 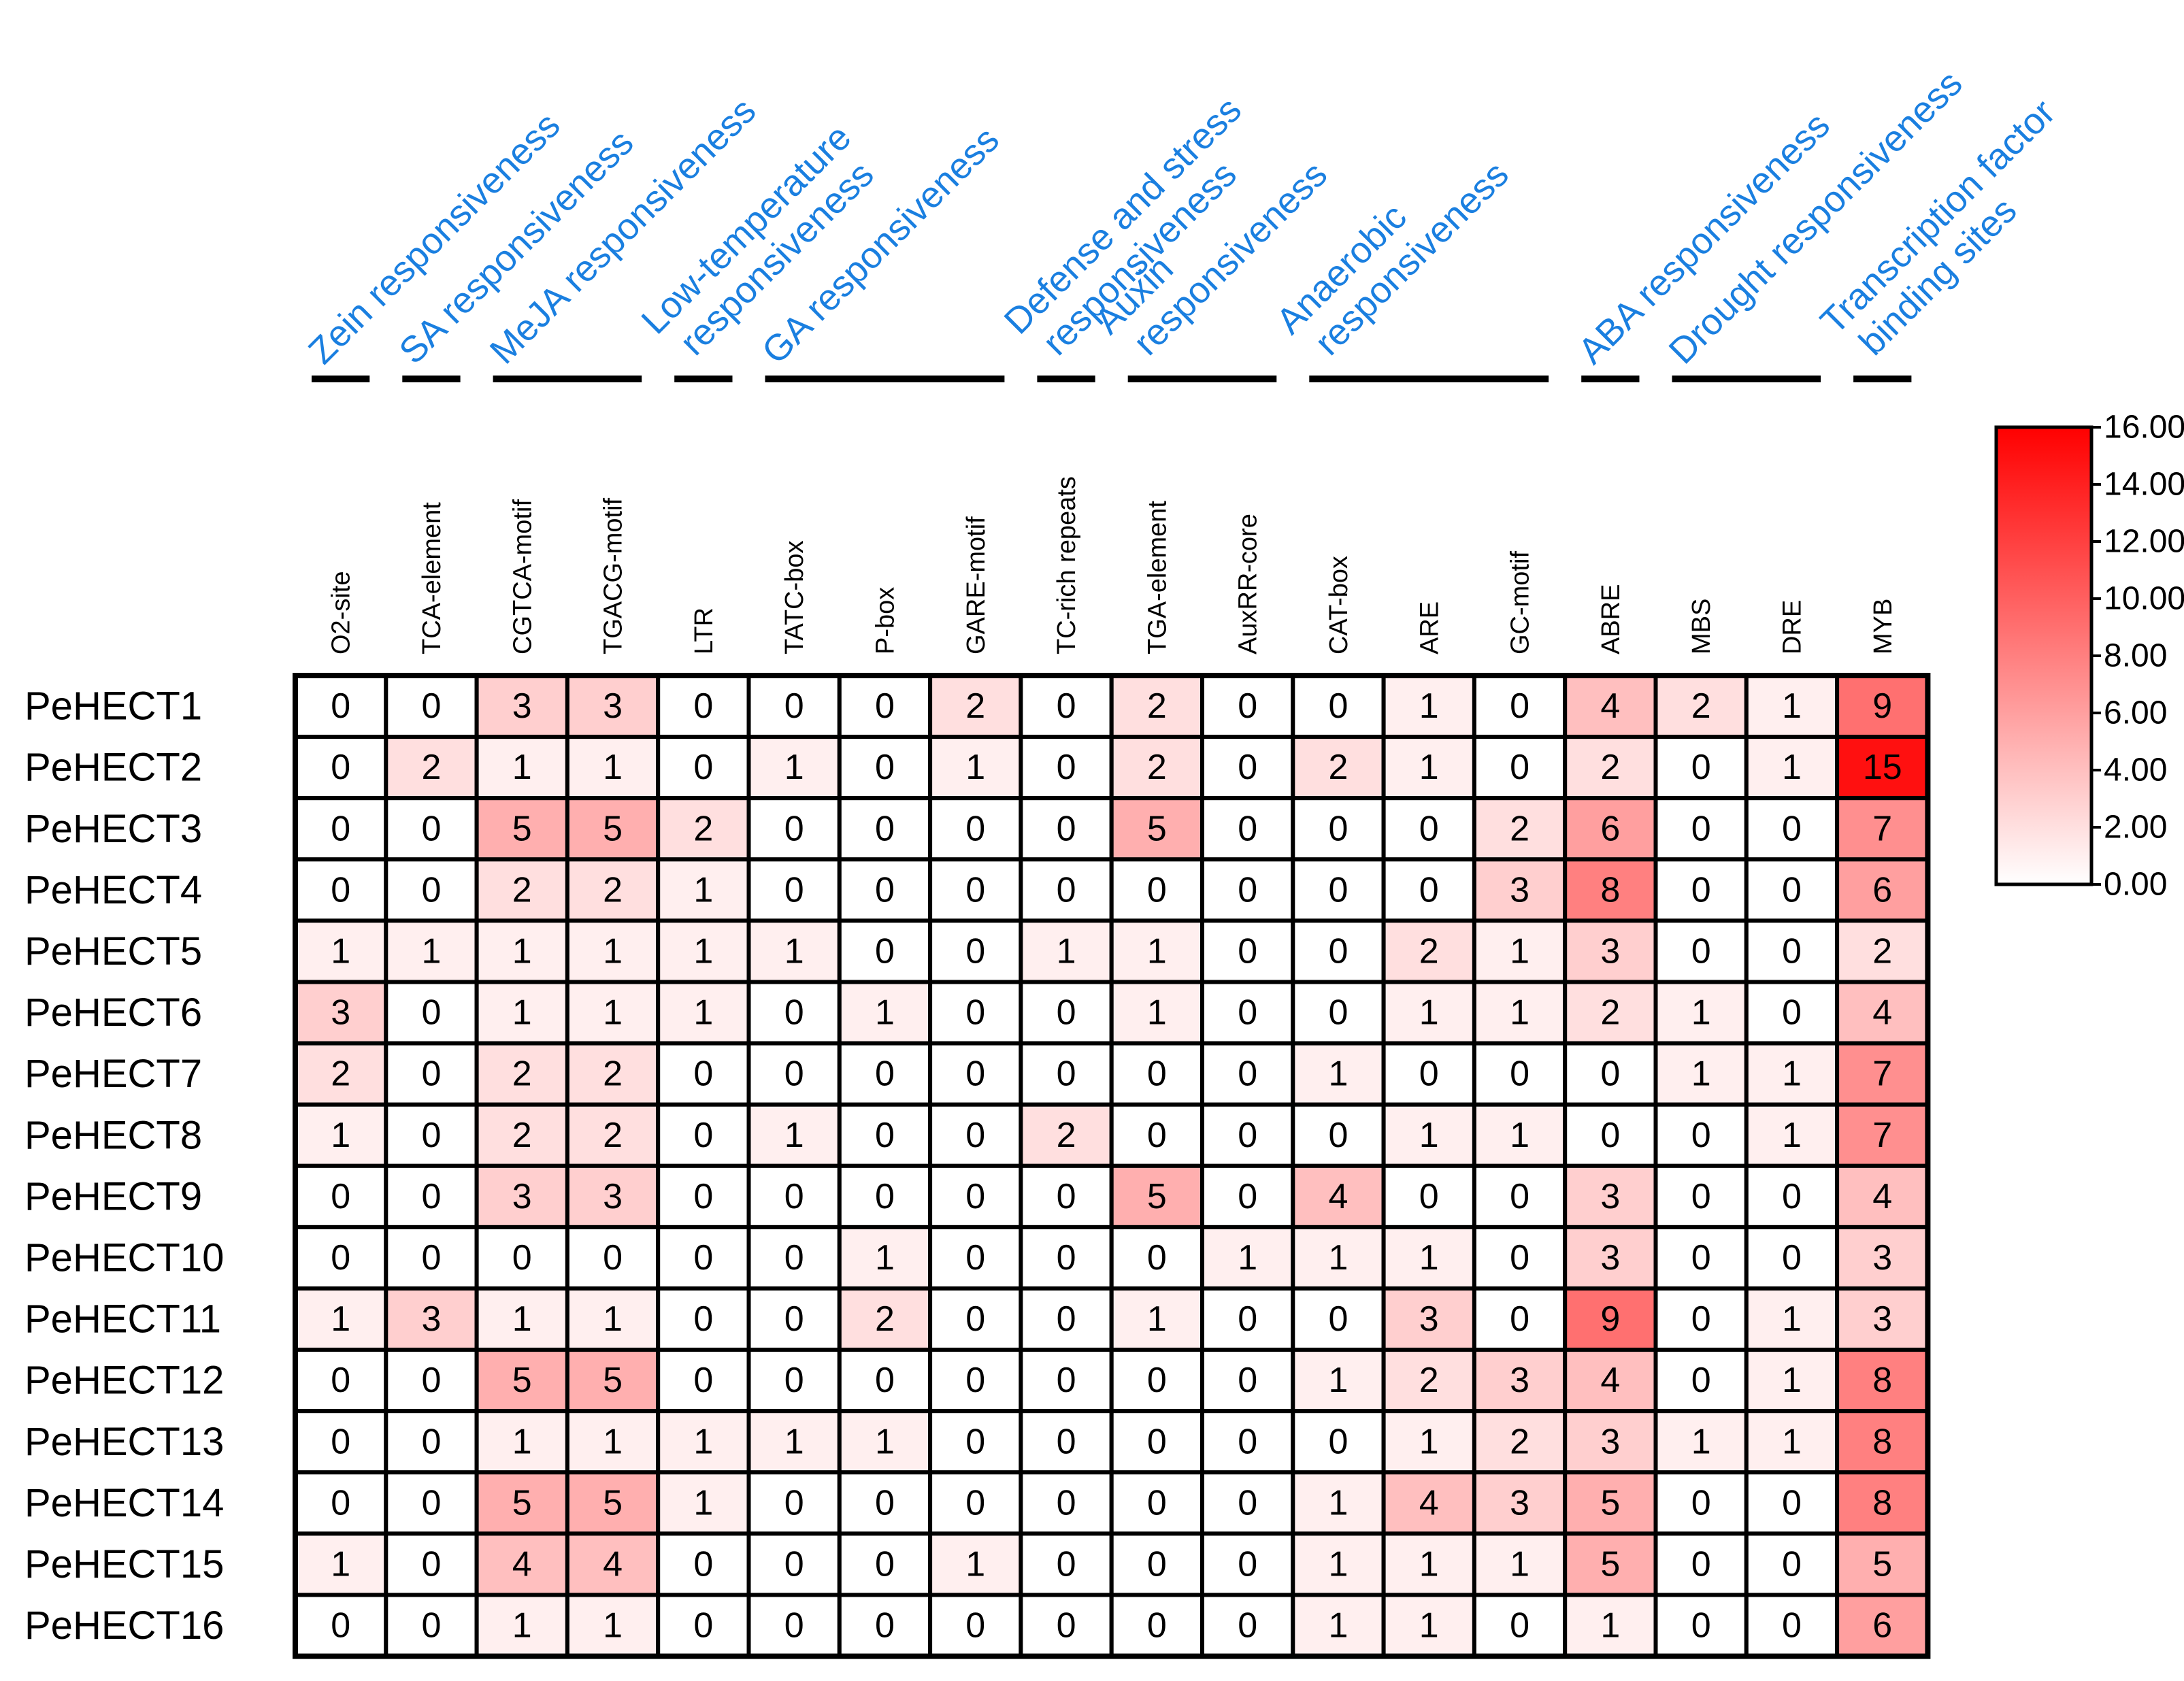 What do you see at coordinates (1158, 577) in the screenshot?
I see `column-label: TGA-element` at bounding box center [1158, 577].